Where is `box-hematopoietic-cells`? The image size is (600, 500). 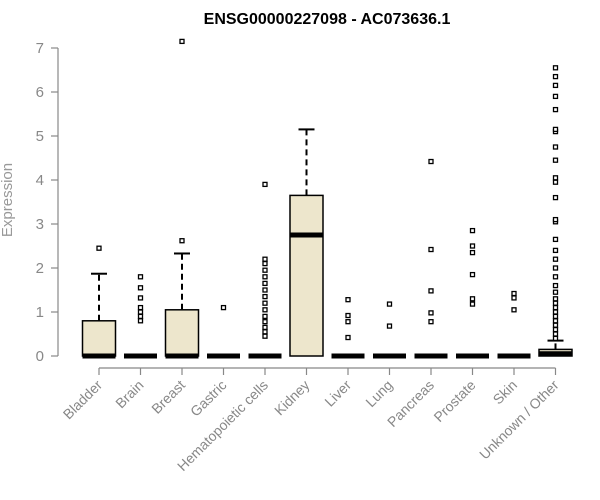
box-hematopoietic-cells is located at coordinates (265, 270).